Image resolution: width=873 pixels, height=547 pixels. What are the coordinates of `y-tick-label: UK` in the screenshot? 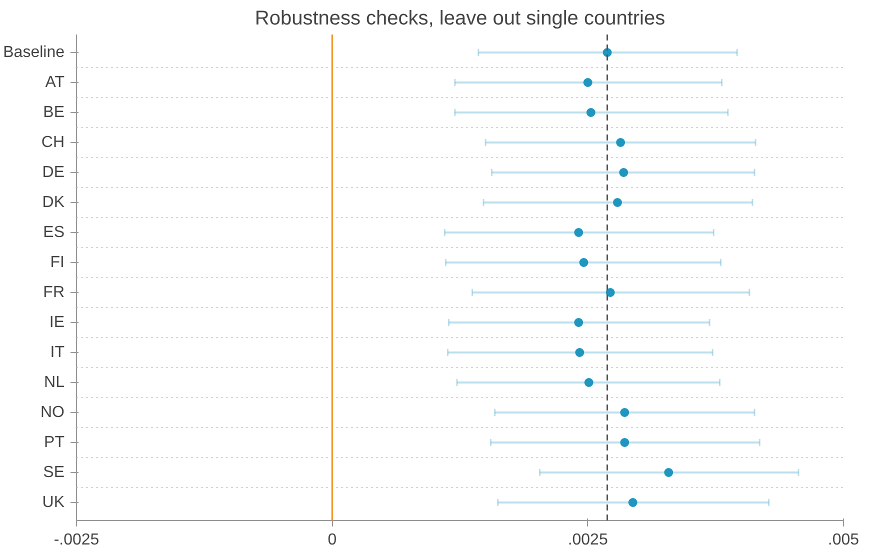 It's located at (53, 502).